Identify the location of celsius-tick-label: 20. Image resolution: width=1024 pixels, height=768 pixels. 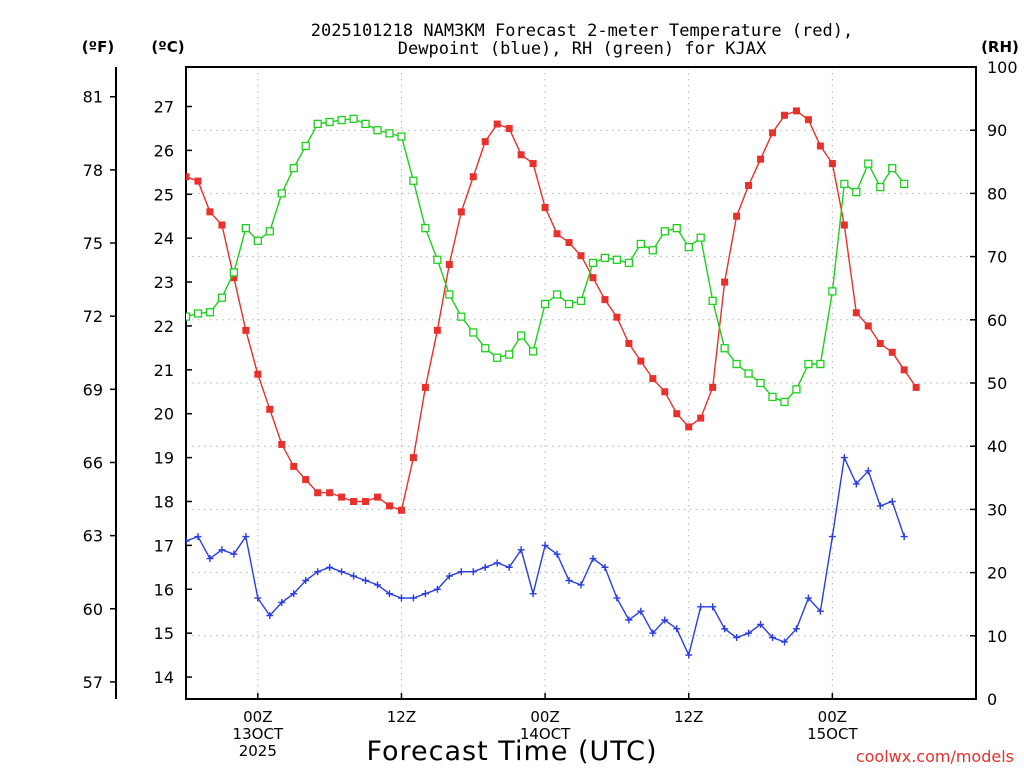
(164, 414).